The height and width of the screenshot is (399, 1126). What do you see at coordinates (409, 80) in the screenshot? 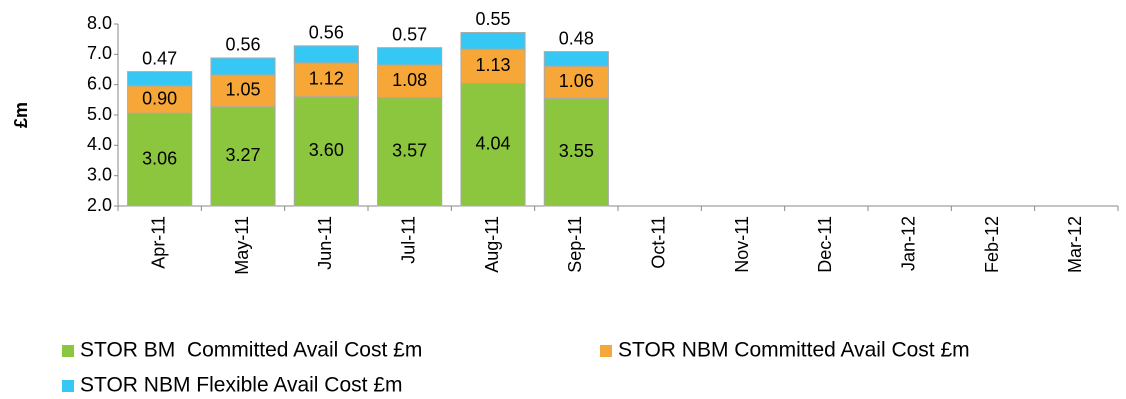
I see `data-label: 1.08` at bounding box center [409, 80].